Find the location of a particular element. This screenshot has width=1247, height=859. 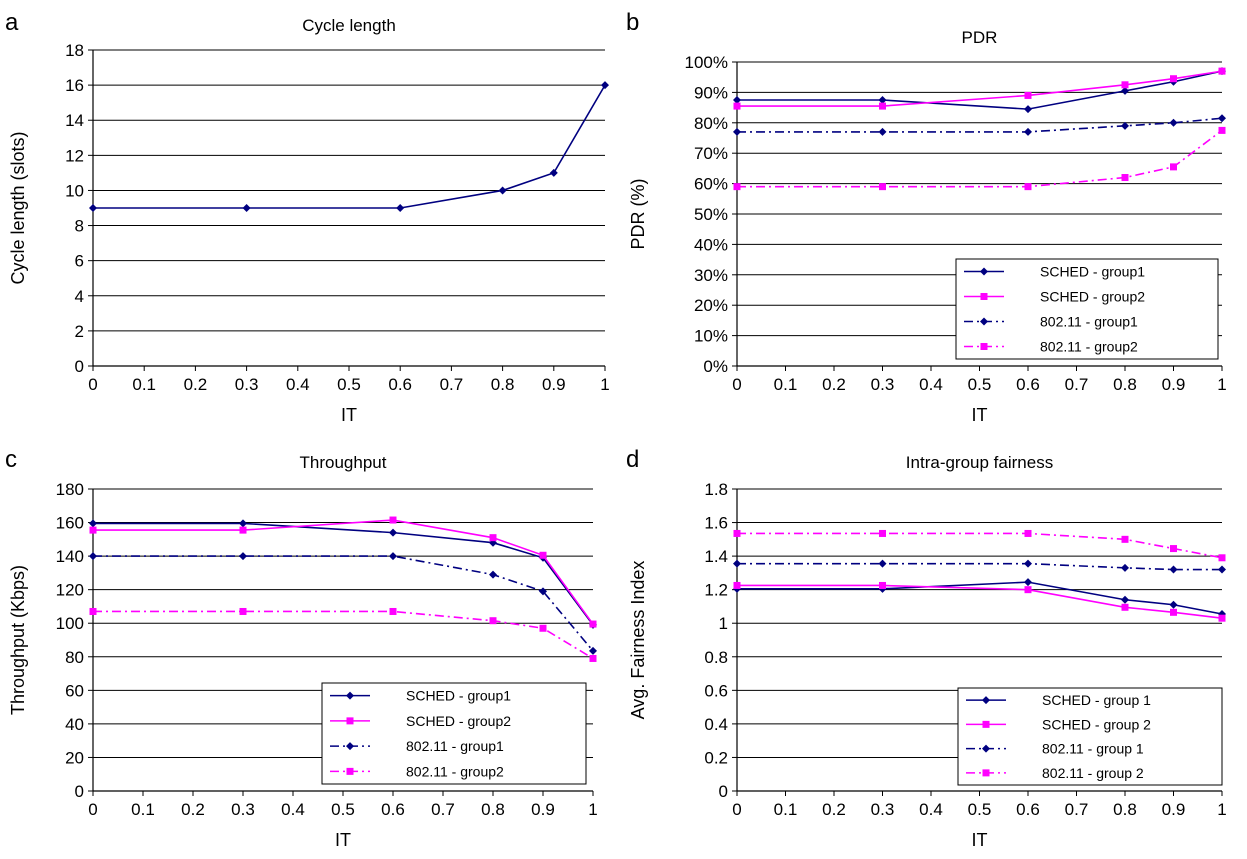

y-tick-label: 70% is located at coordinates (711, 153).